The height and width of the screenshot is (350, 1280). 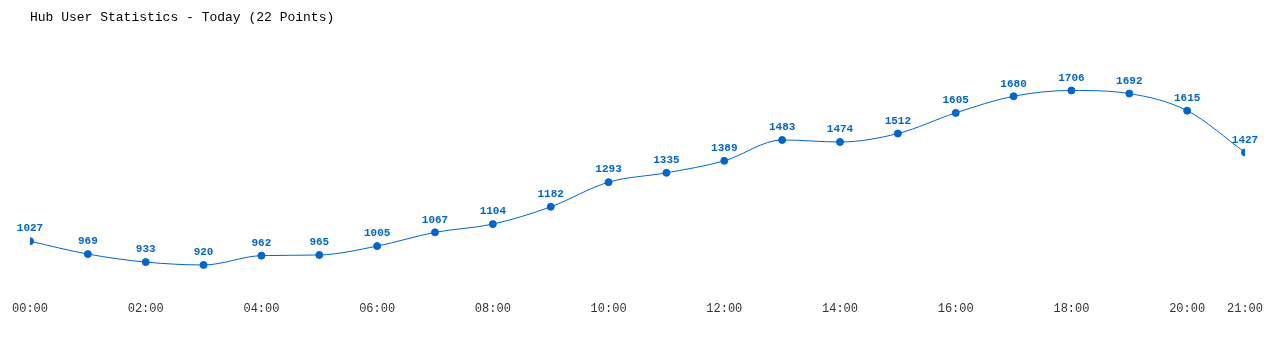 What do you see at coordinates (30, 308) in the screenshot?
I see `x-tick-label: 00:00` at bounding box center [30, 308].